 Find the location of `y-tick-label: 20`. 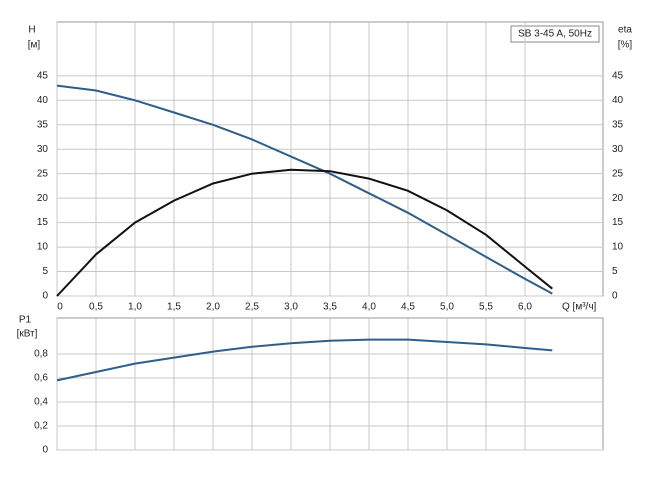

y-tick-label: 20 is located at coordinates (43, 198).